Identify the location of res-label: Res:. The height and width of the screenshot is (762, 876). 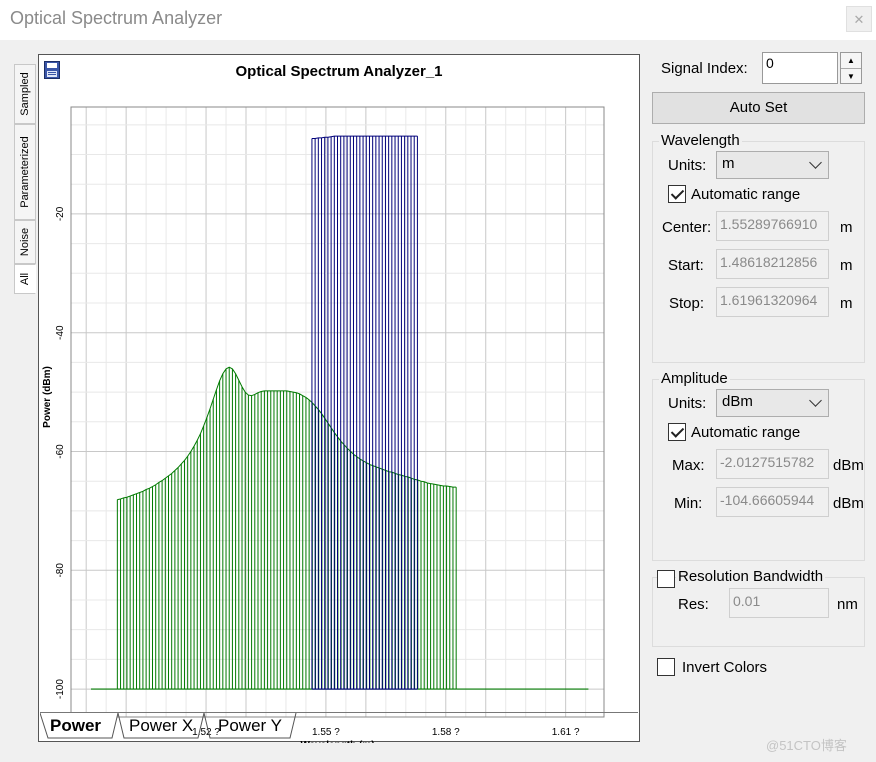
(693, 604).